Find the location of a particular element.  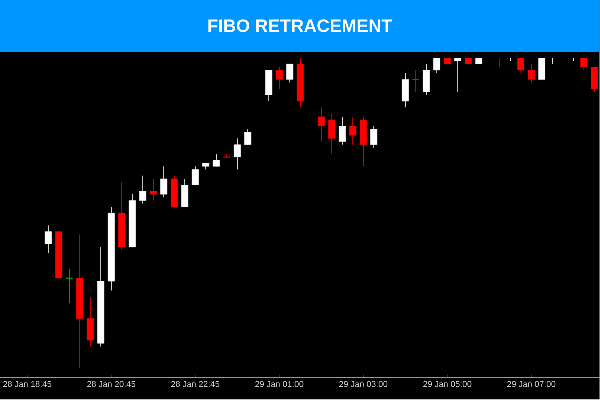

x-tick-label: 28 Jan 18:45 is located at coordinates (27, 384).